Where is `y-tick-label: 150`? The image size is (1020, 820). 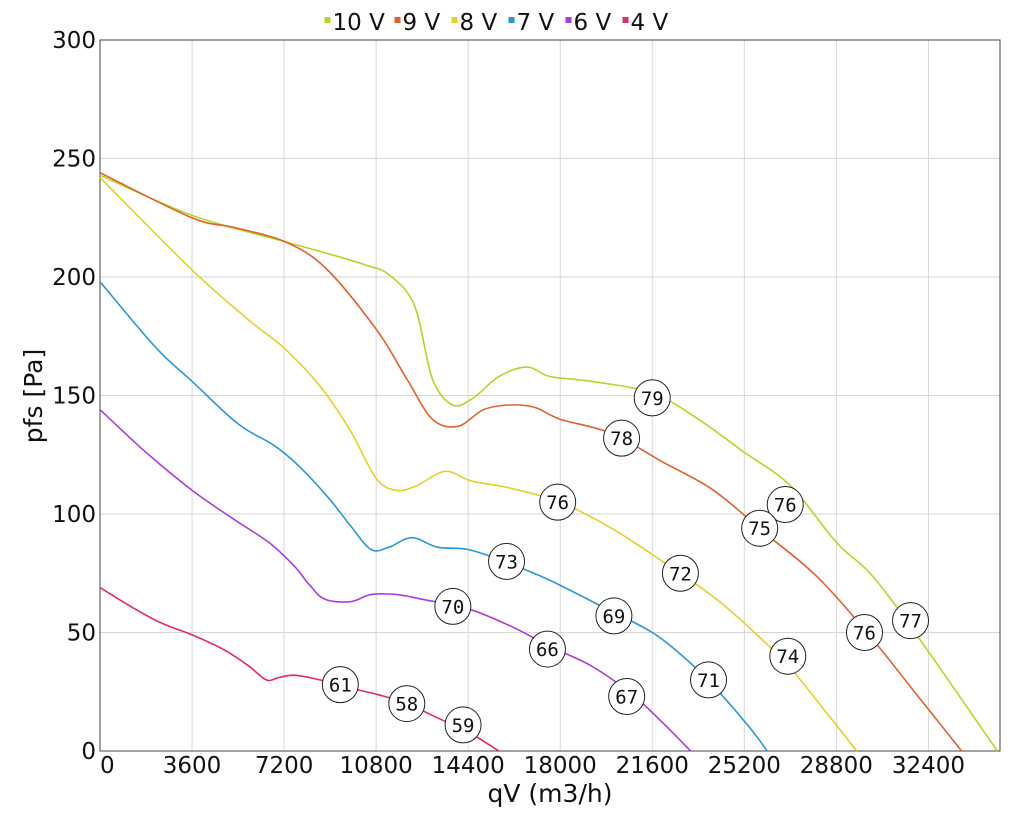 y-tick-label: 150 is located at coordinates (74, 397).